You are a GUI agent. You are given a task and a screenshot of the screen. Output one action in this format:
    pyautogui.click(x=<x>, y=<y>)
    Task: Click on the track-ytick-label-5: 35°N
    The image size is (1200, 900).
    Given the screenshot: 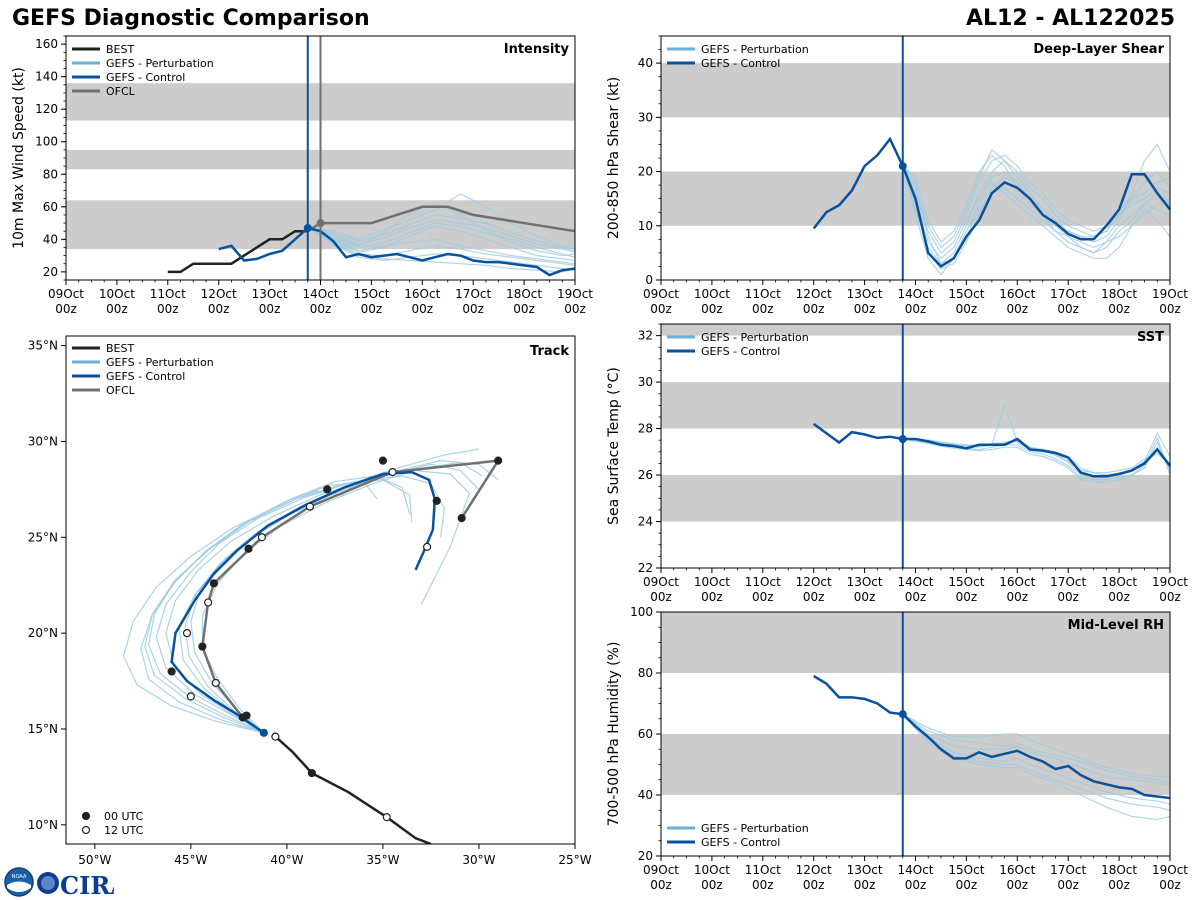 What is the action you would take?
    pyautogui.click(x=43, y=346)
    